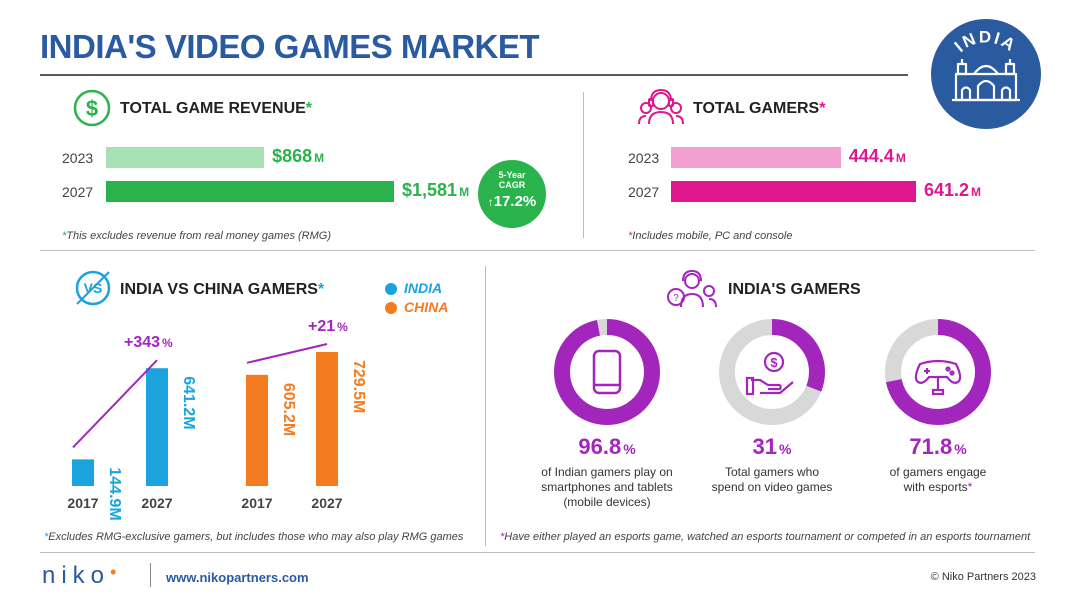 This screenshot has height=606, width=1080. I want to click on cagr-value: ↑17.2%, so click(512, 201).